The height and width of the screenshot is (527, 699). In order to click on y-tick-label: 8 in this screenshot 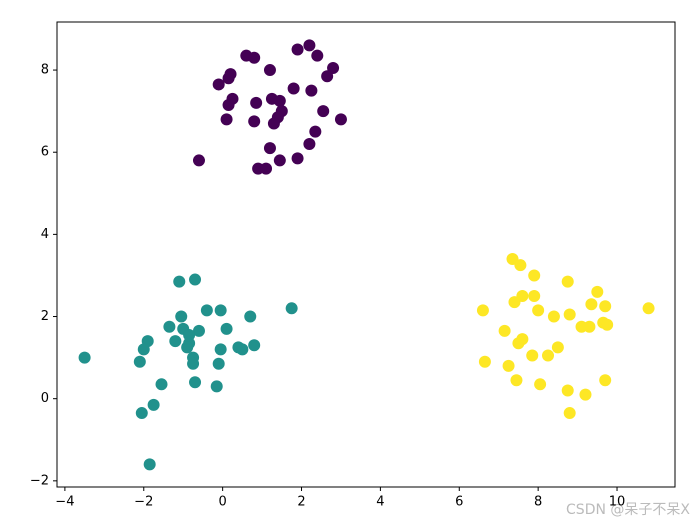, I will do `click(45, 70)`.